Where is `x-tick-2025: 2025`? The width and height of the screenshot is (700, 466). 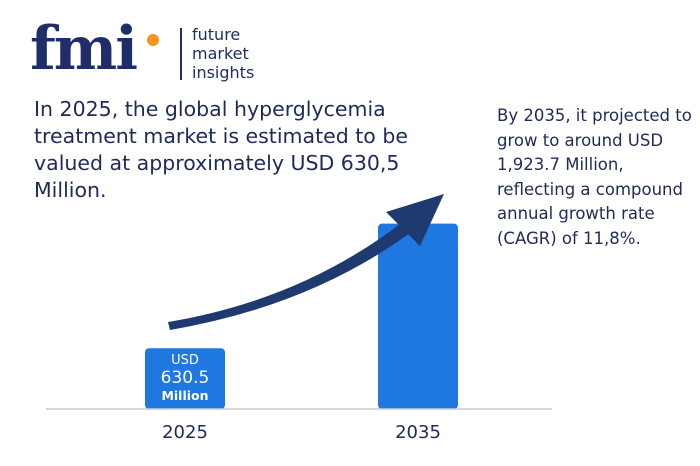
x-tick-2025: 2025 is located at coordinates (185, 432).